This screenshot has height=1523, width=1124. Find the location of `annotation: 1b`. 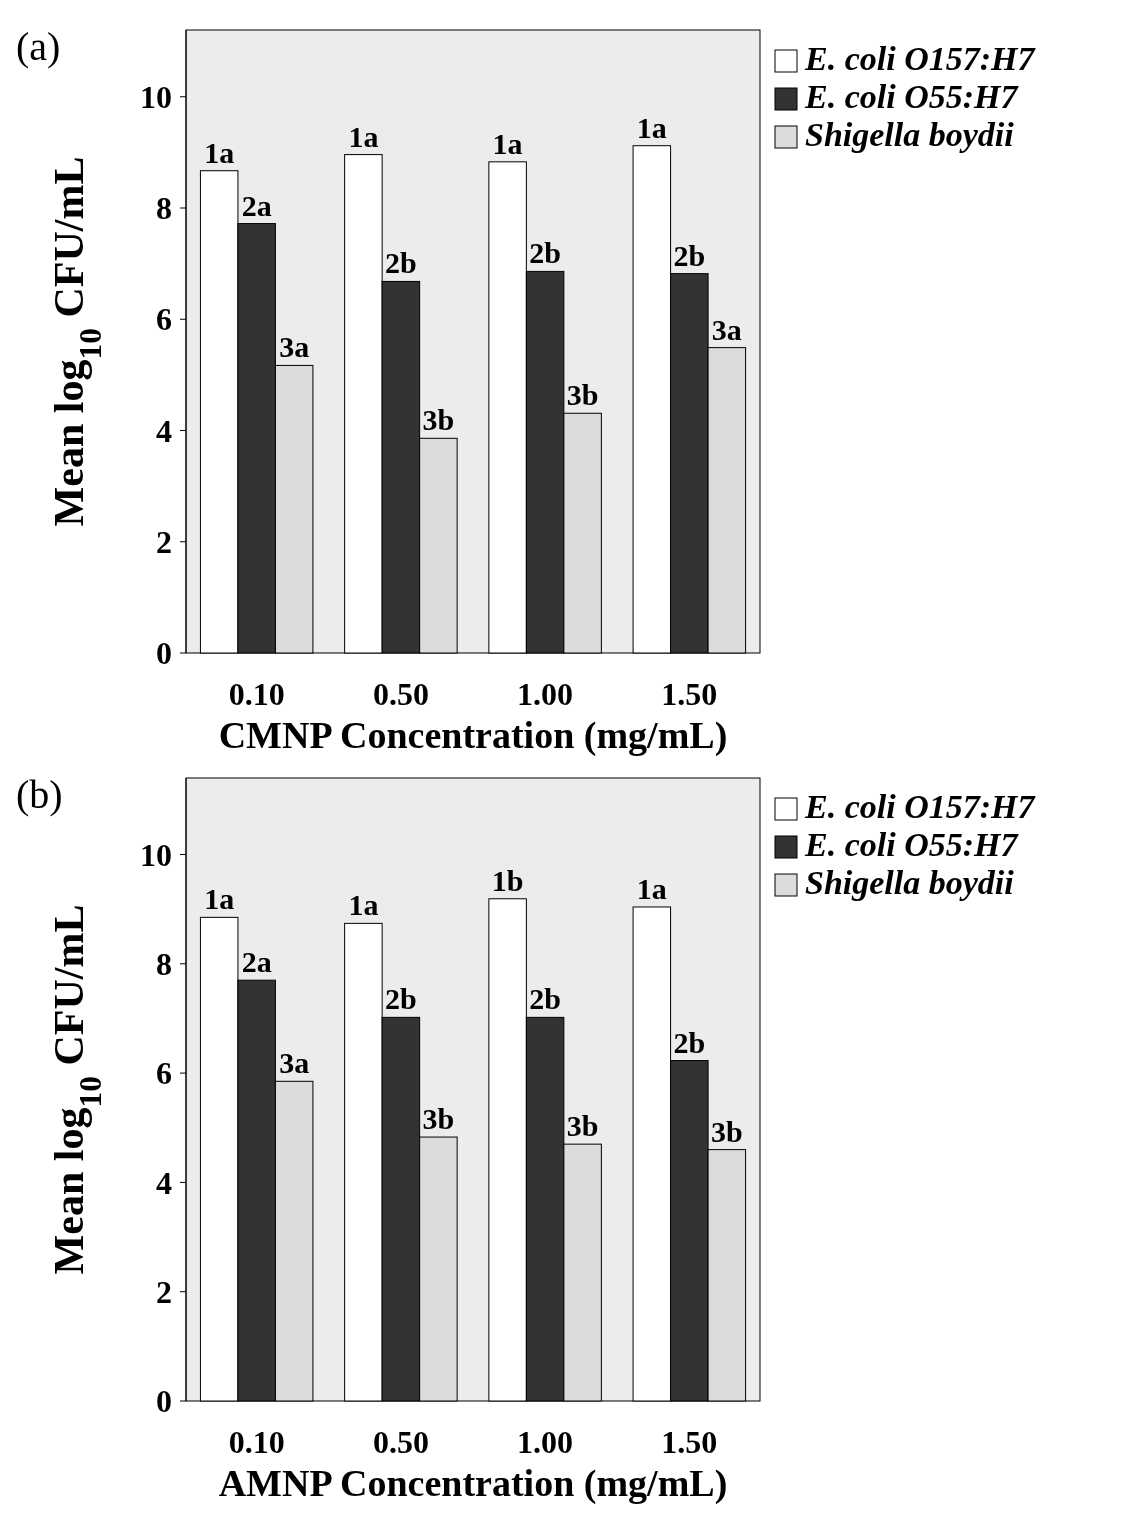

annotation: 1b is located at coordinates (507, 880).